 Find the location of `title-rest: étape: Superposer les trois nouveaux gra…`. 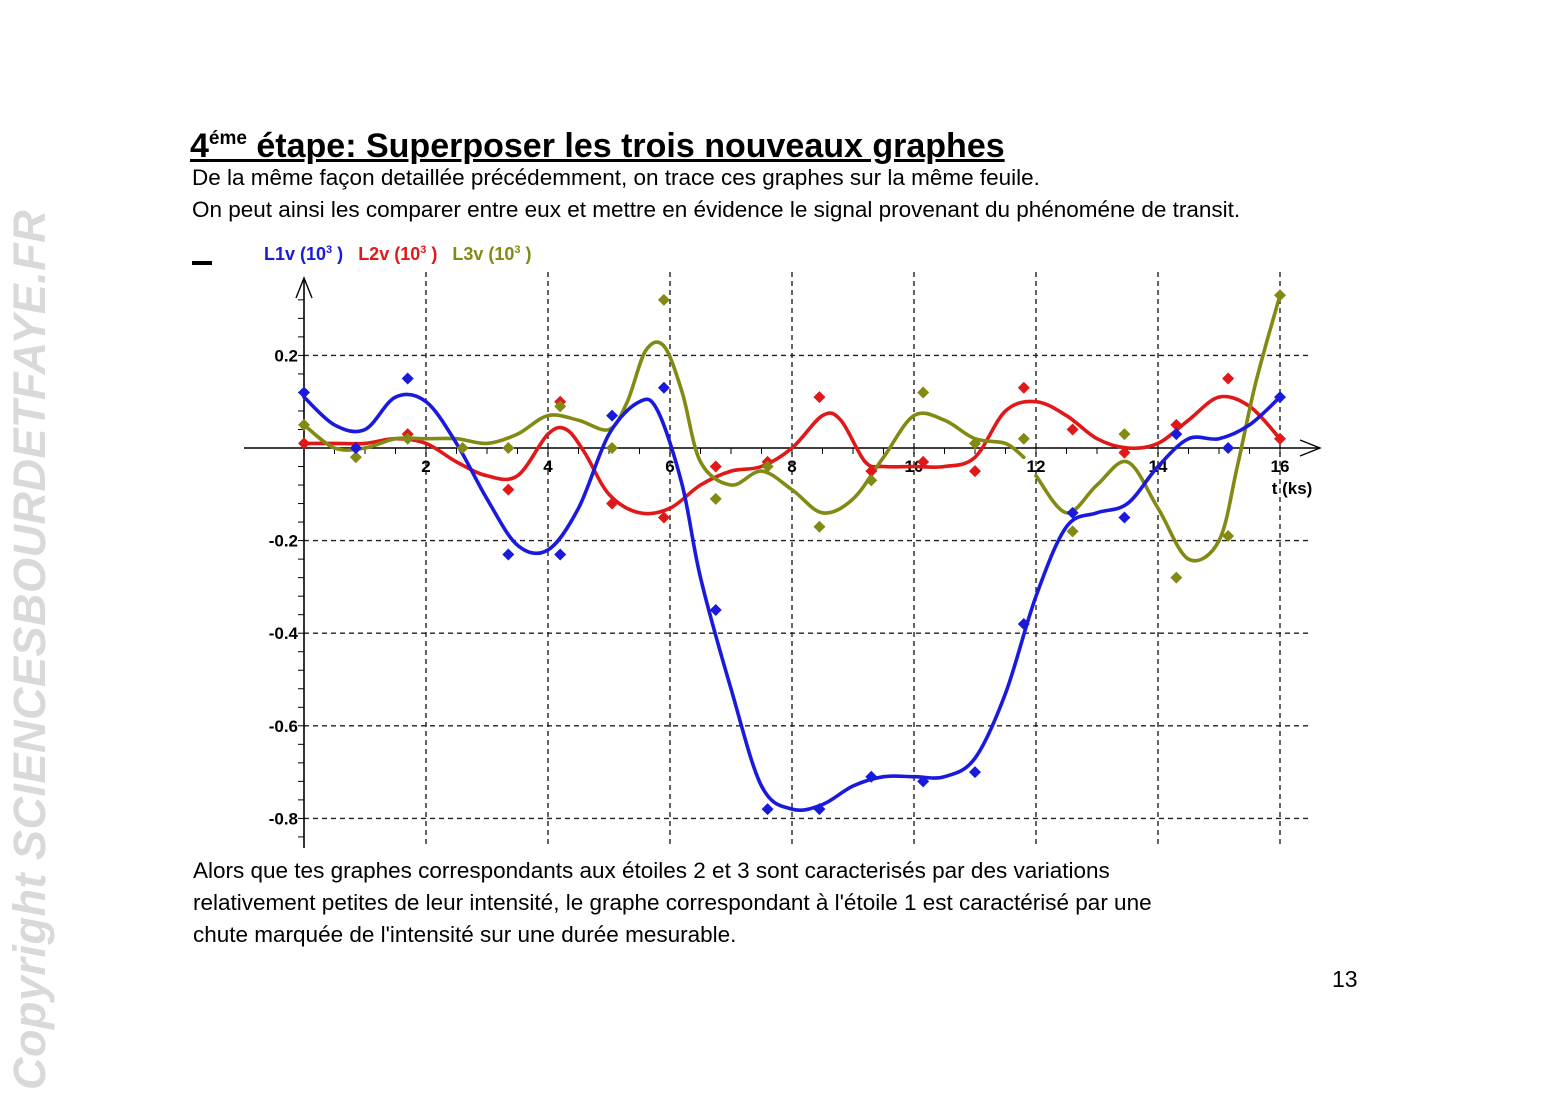

title-rest: étape: Superposer les trois nouveaux gra… is located at coordinates (625, 146).